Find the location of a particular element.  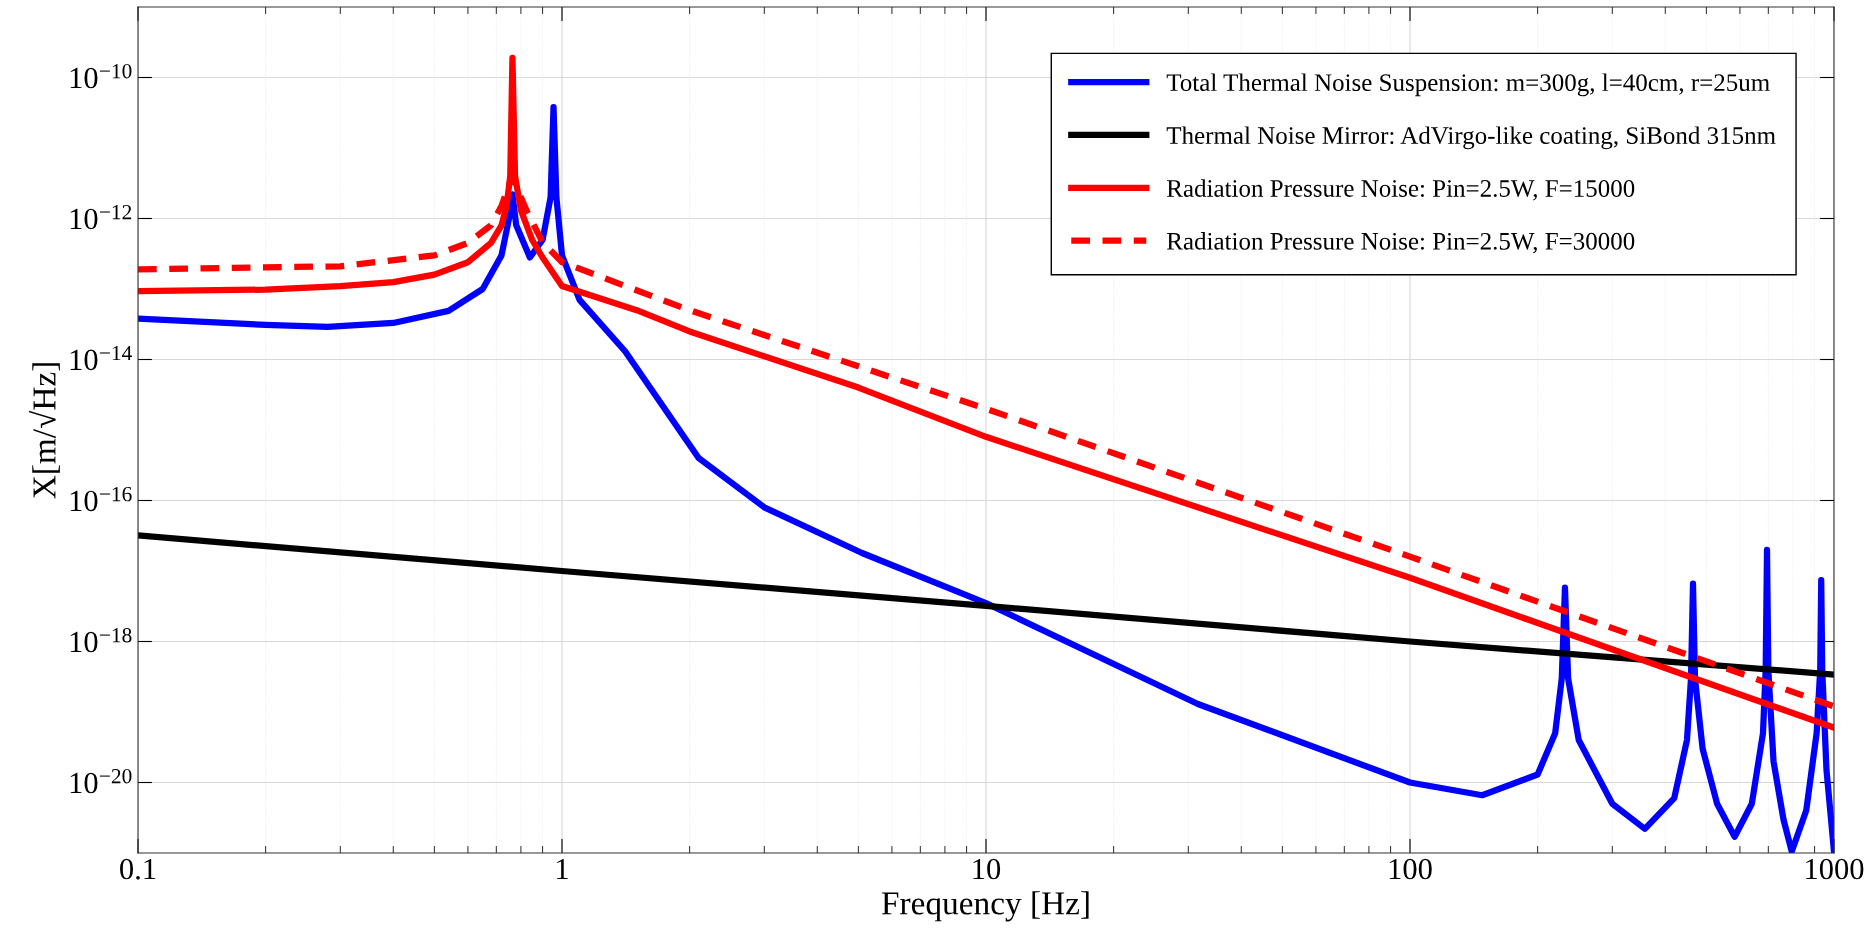

y-tick-label: 10$^{−18}$ is located at coordinates (101, 640).